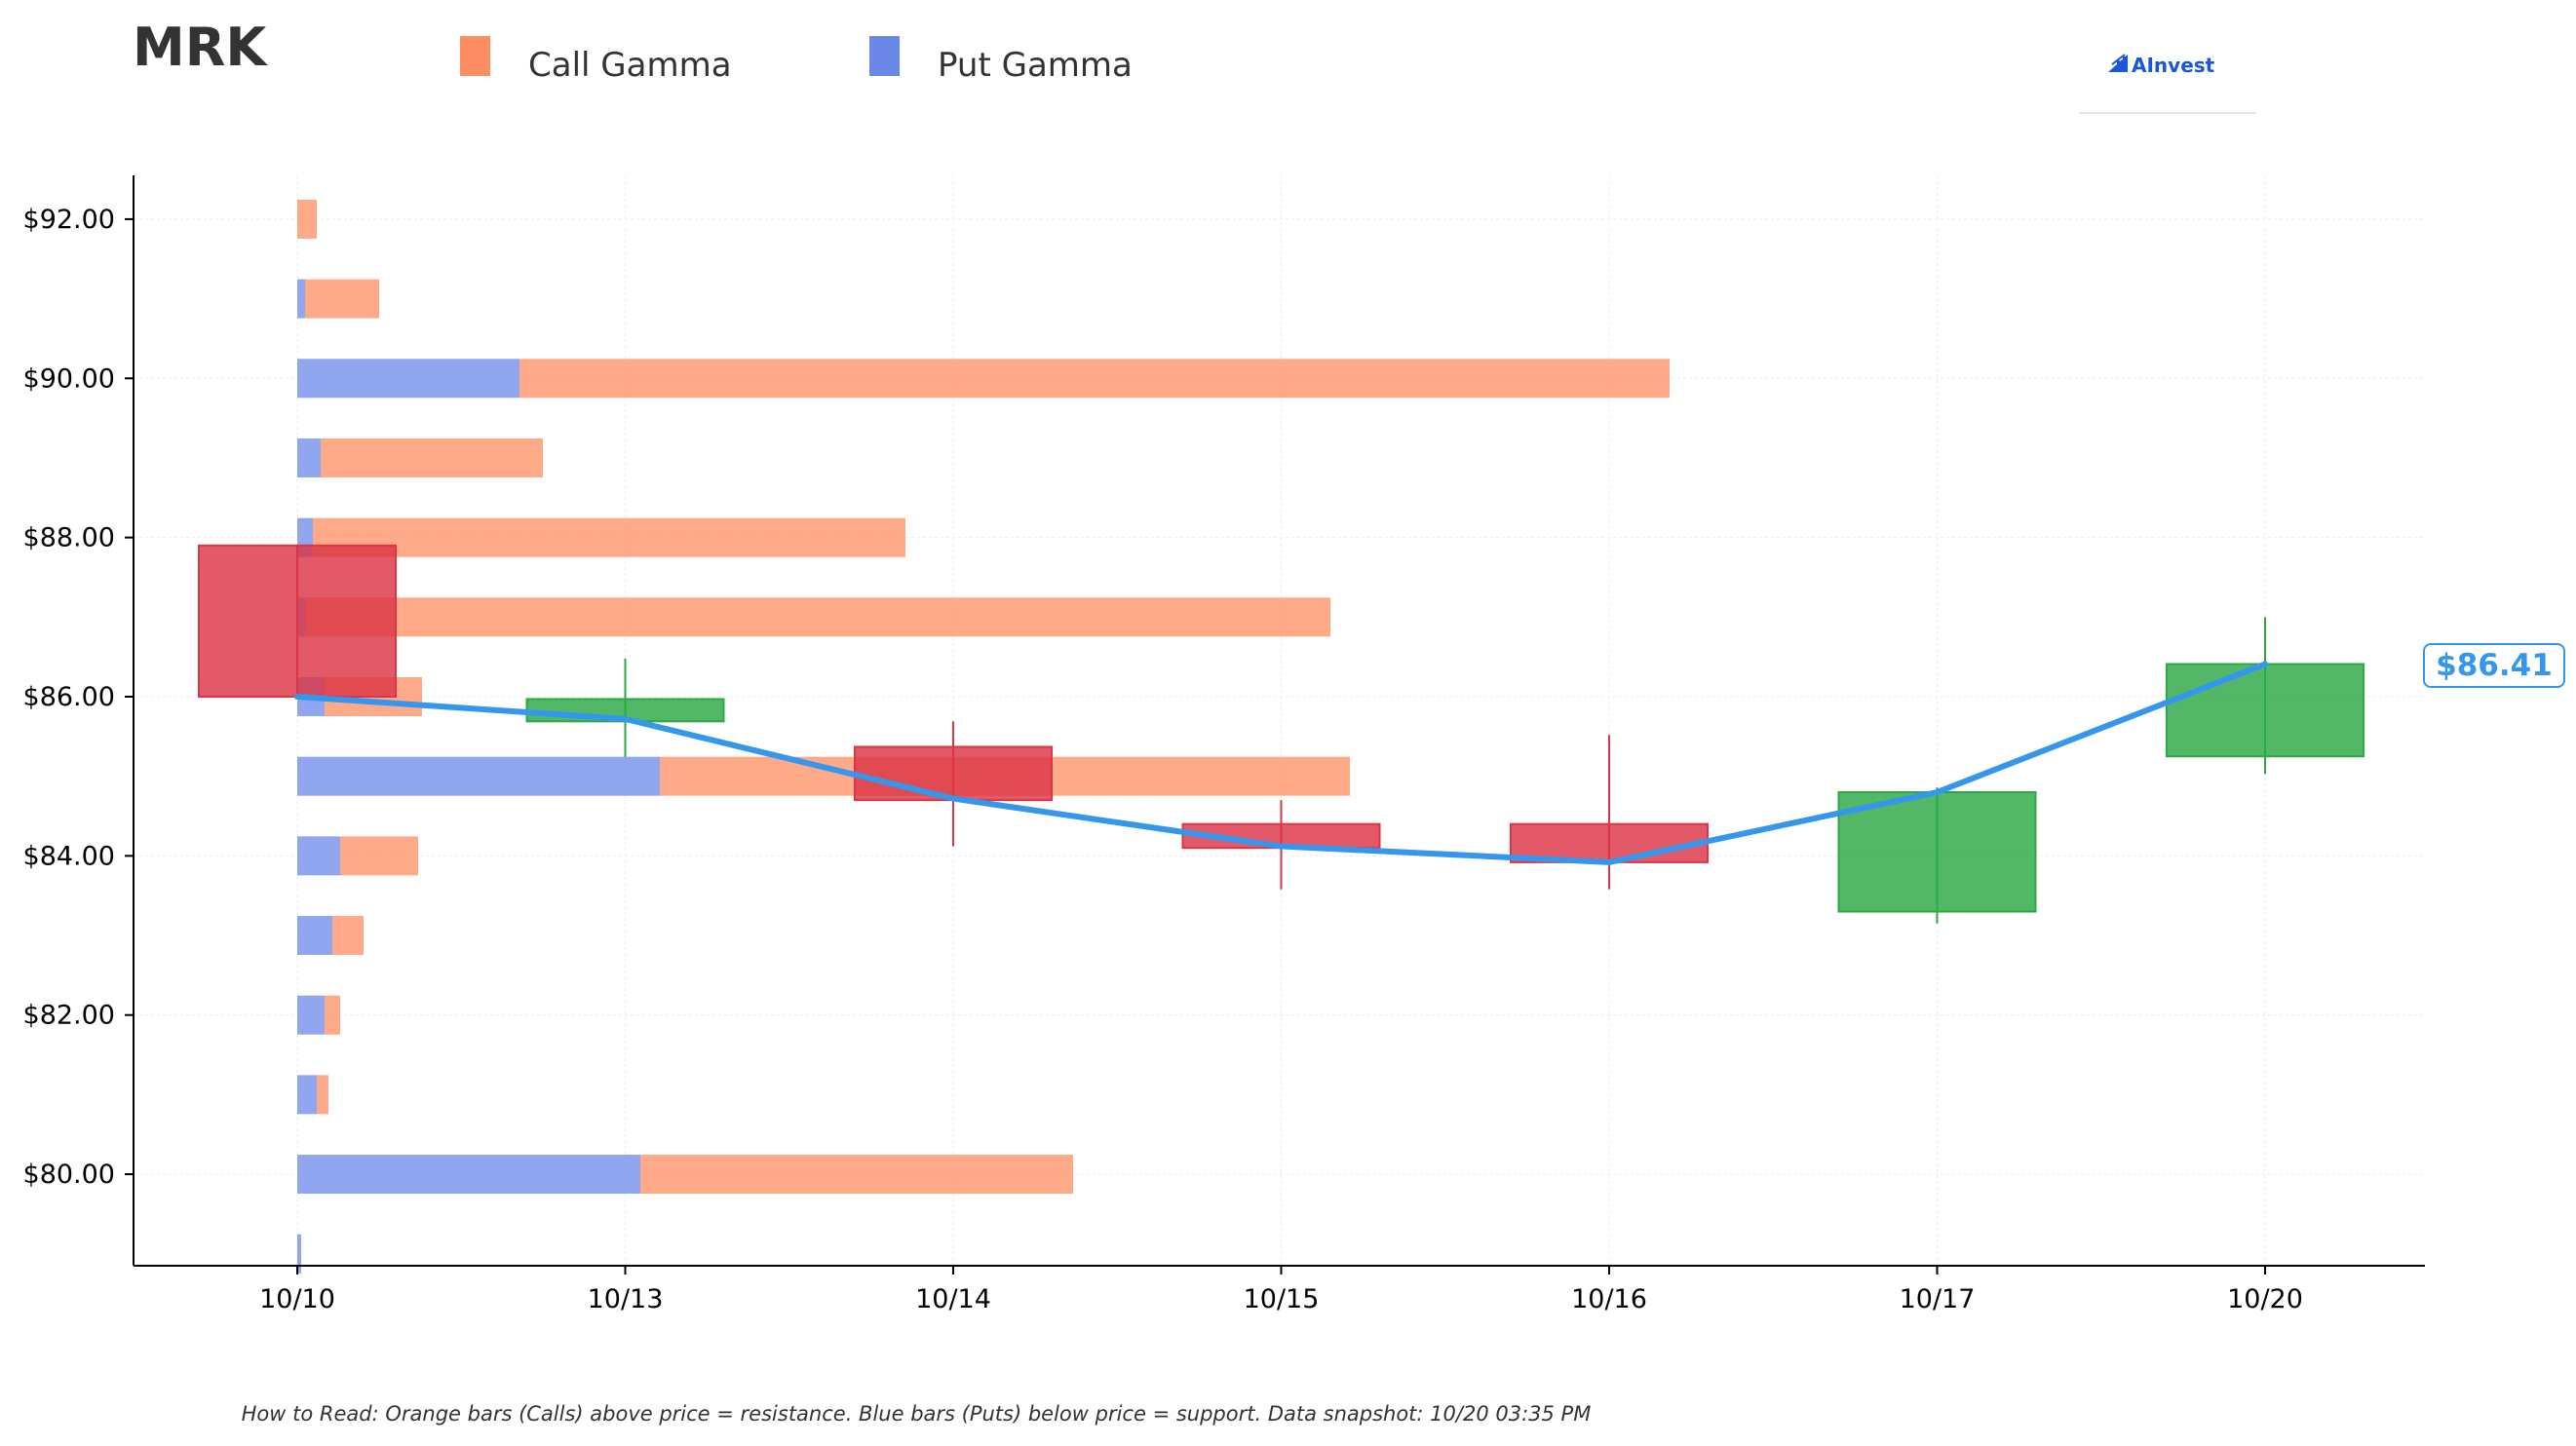  Describe the element at coordinates (1035, 65) in the screenshot. I see `legend-label-put: Put Gamma` at that location.